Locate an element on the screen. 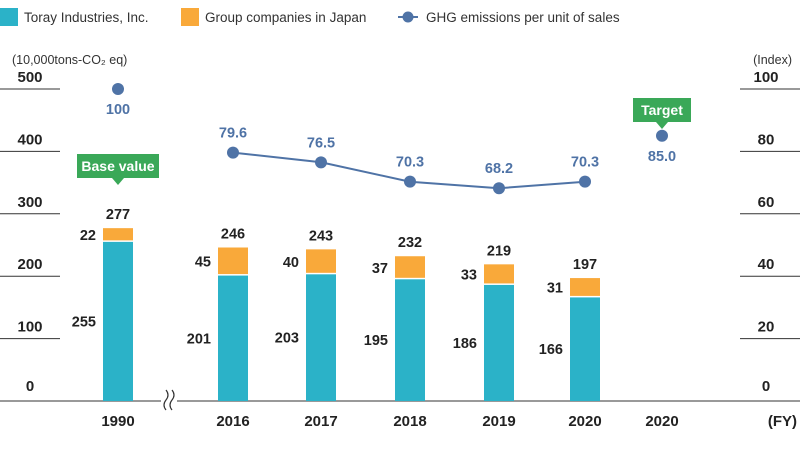  bar-label-total: 246 is located at coordinates (233, 234).